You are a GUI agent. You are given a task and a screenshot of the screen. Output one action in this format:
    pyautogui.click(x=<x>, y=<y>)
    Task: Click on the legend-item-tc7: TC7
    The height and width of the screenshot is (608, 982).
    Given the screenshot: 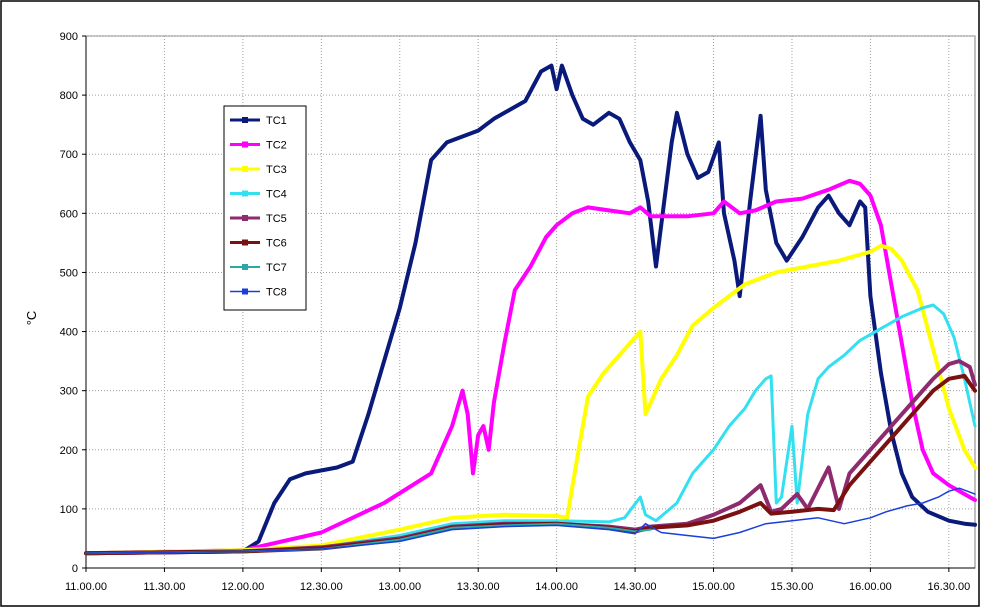 What is the action you would take?
    pyautogui.click(x=258, y=268)
    